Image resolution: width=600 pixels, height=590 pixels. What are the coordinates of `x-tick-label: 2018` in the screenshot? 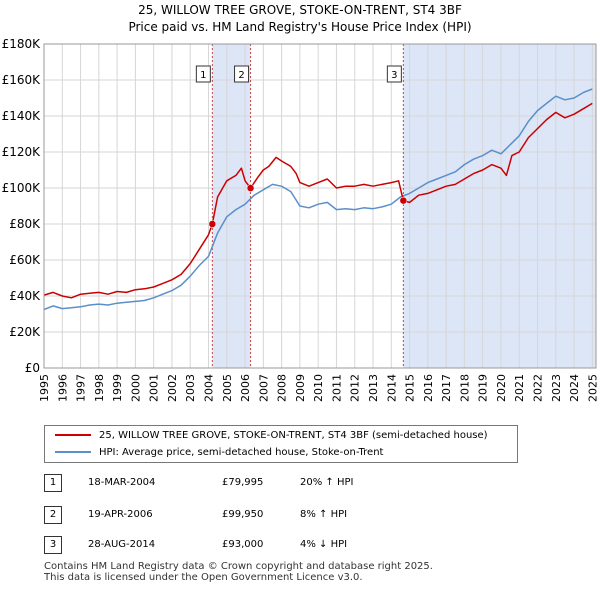 It's located at (464, 388).